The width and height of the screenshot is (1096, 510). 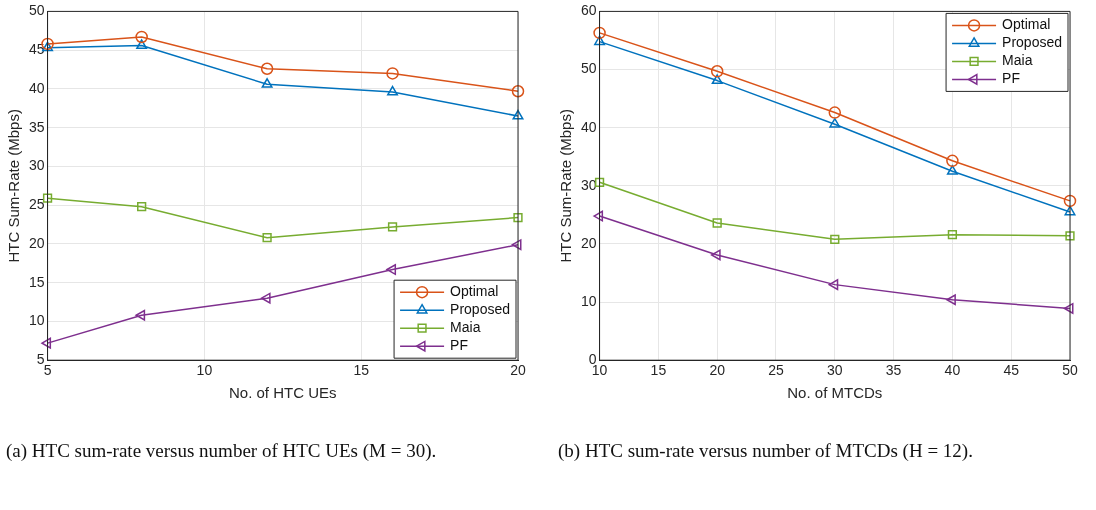 I want to click on y-tick-label: 45, so click(x=36, y=49).